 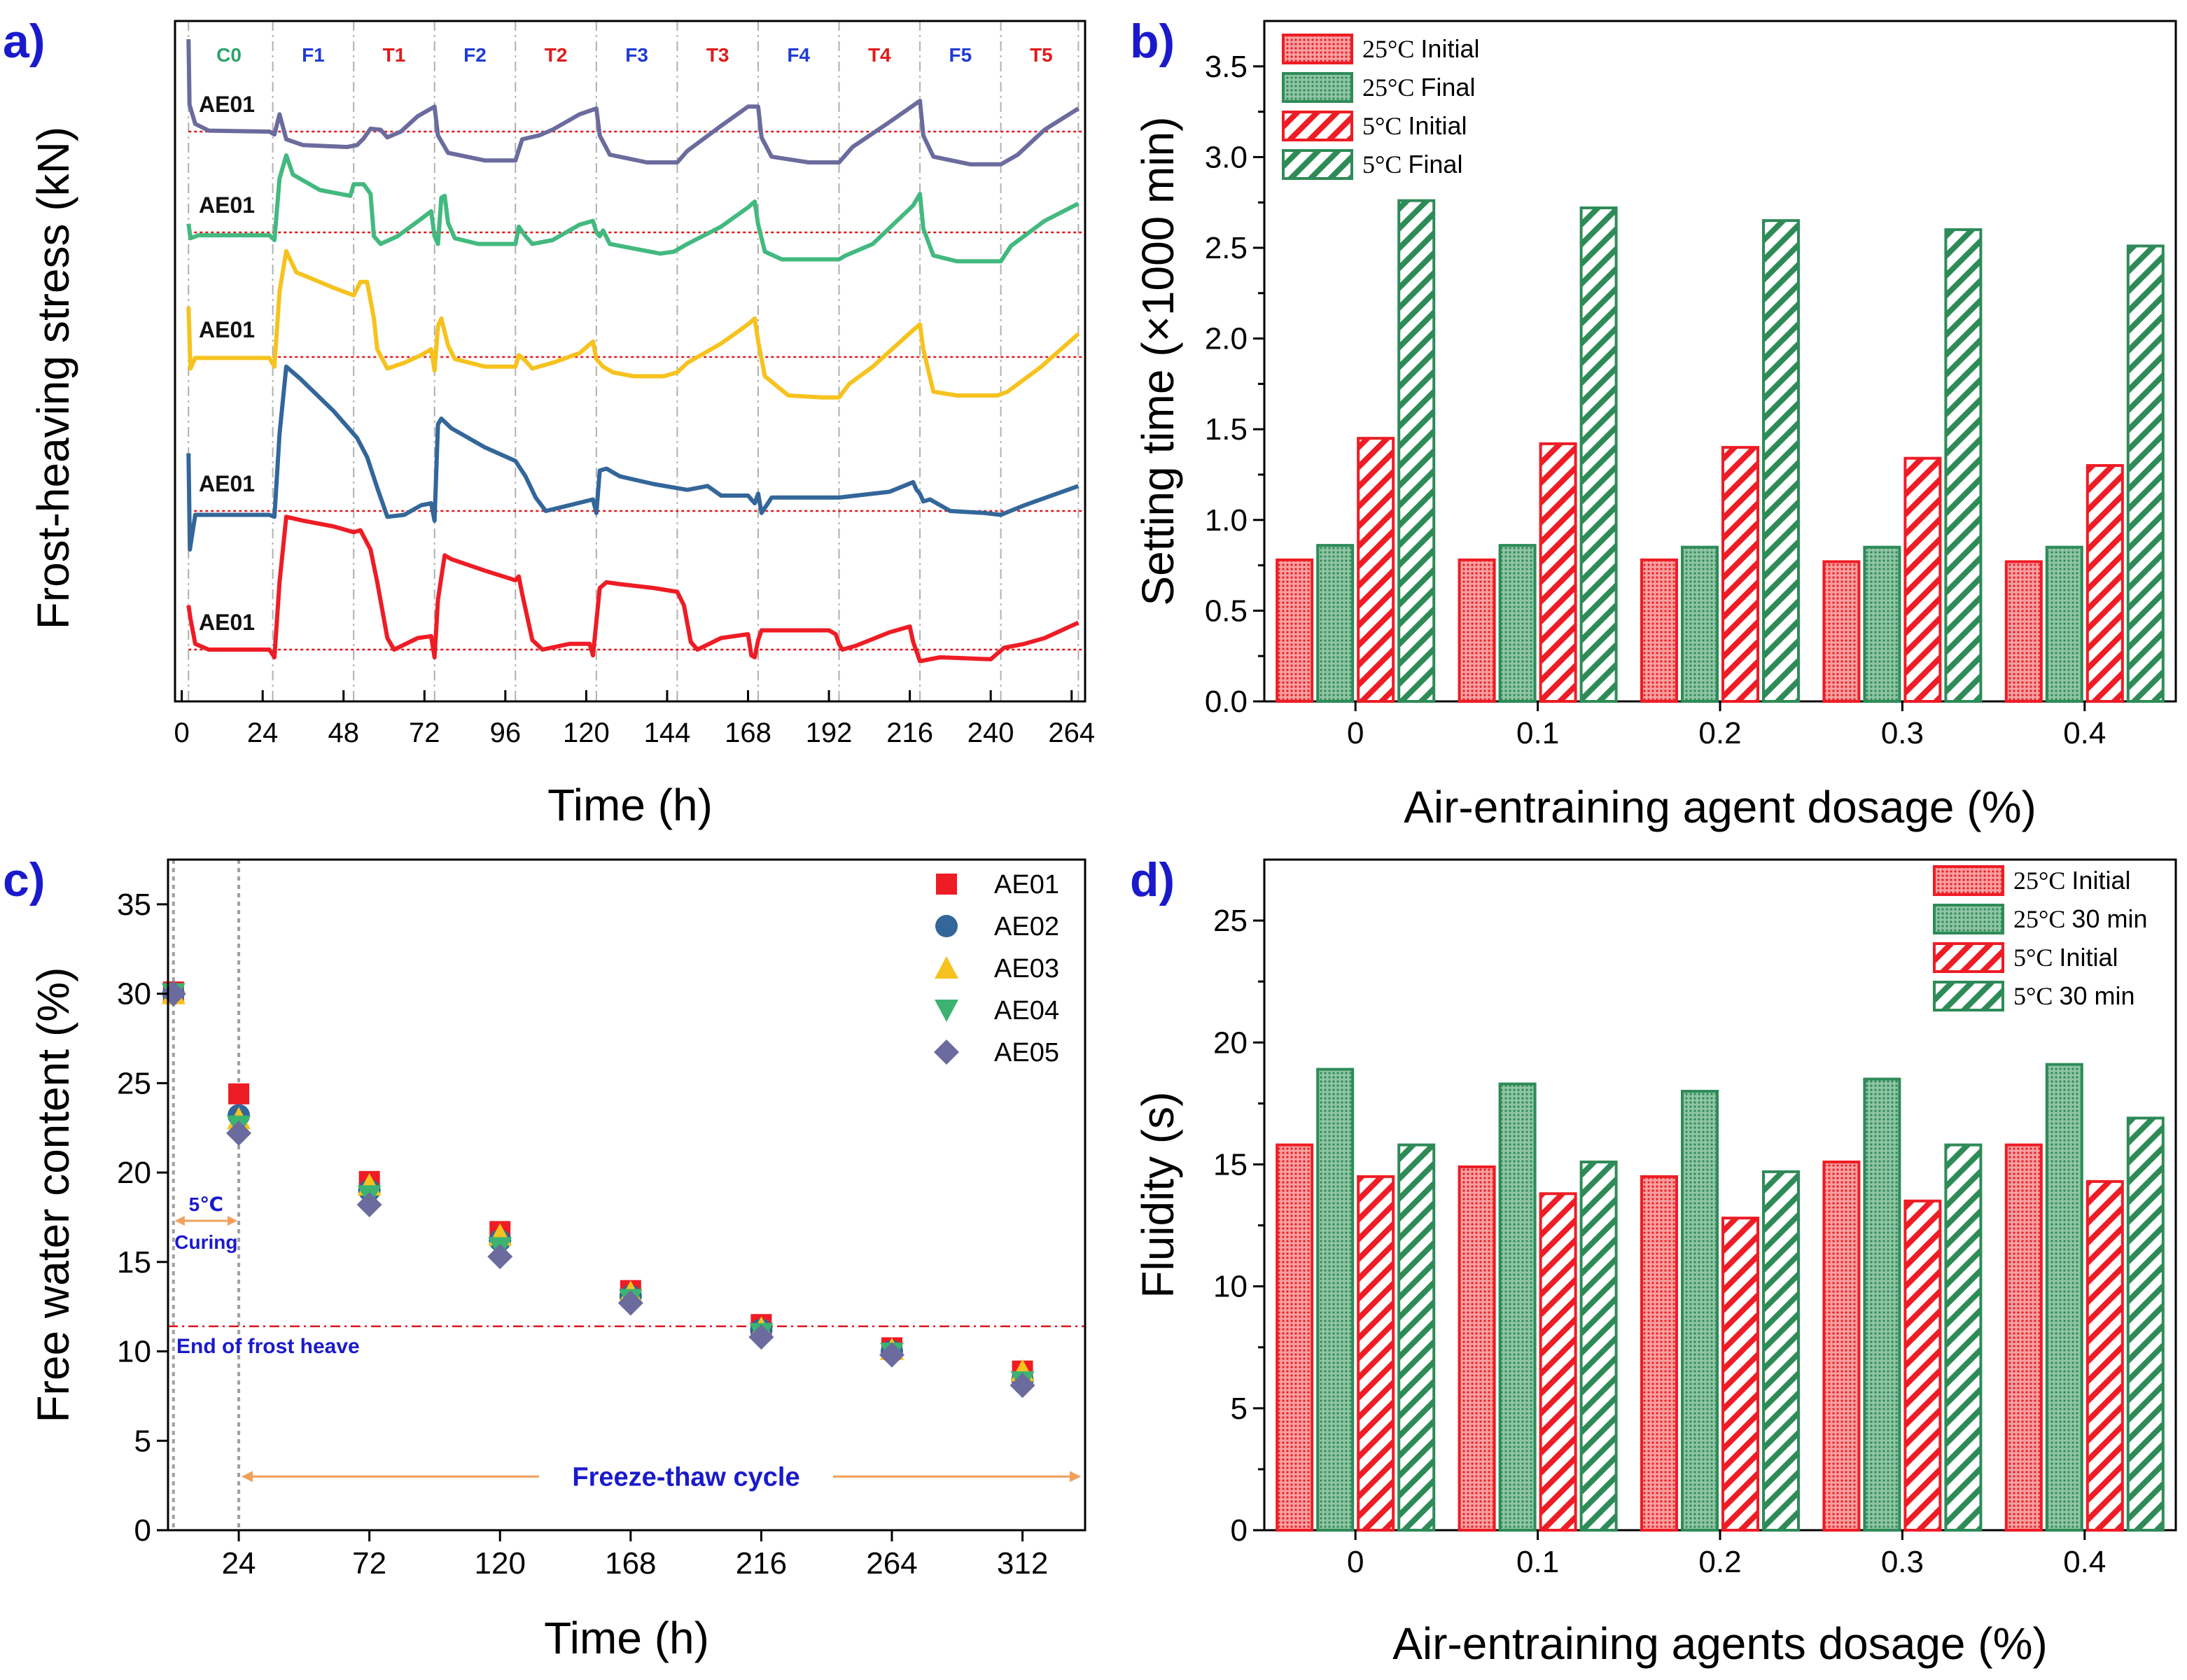 I want to click on y-axis-title: Setting time (×1000 min), so click(x=1158, y=361).